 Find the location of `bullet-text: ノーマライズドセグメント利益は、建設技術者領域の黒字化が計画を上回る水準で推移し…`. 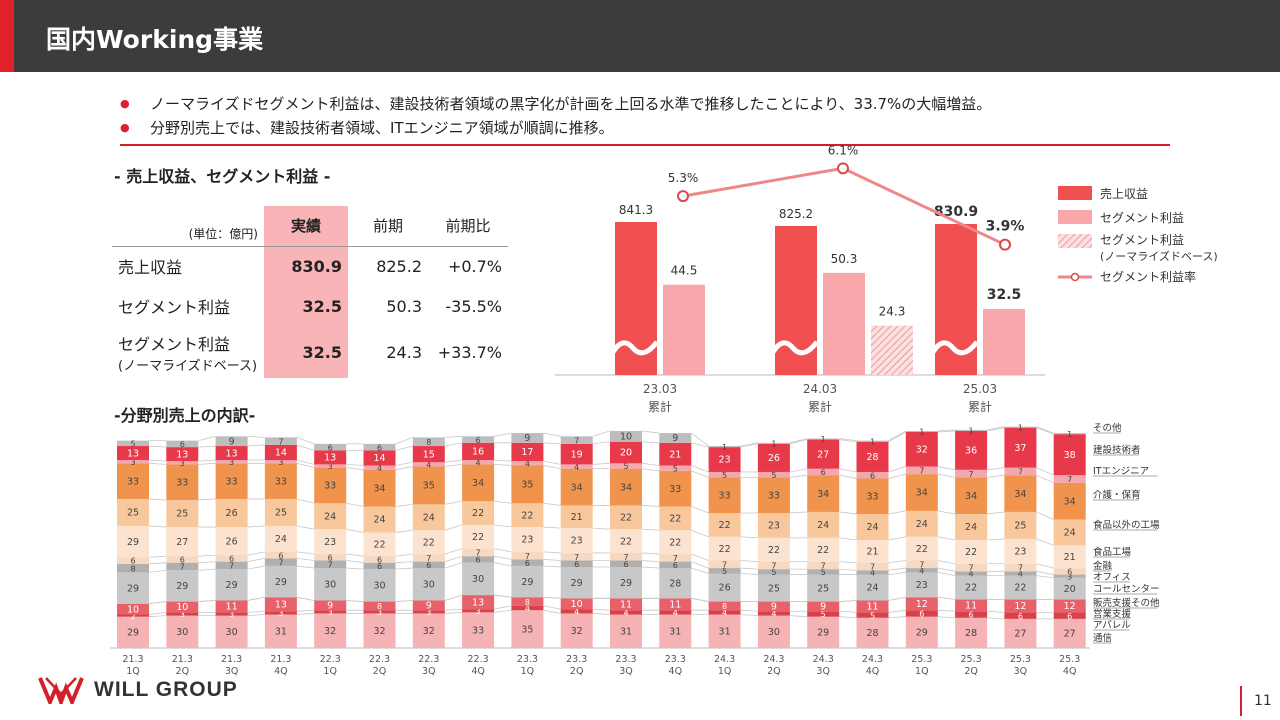

bullet-text: ノーマライズドセグメント利益は、建設技術者領域の黒字化が計画を上回る水準で推移し… is located at coordinates (571, 104).